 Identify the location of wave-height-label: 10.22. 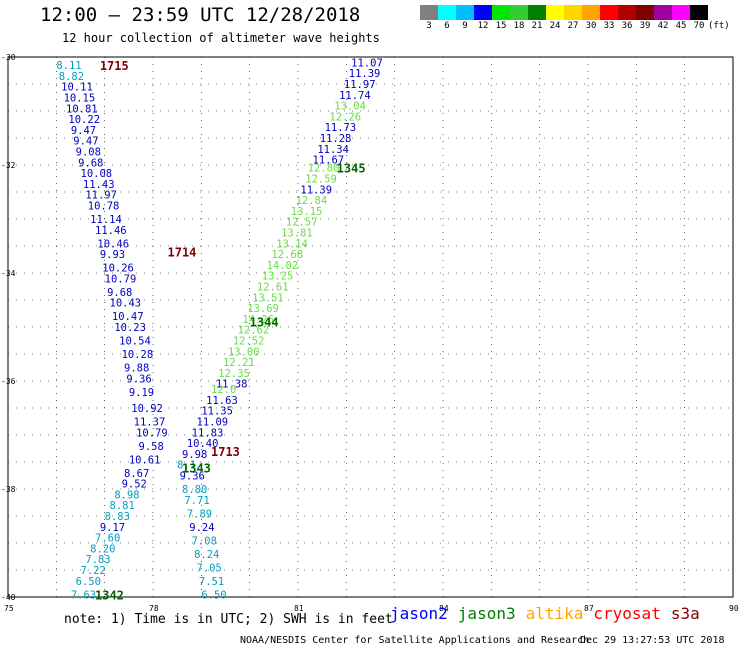
(84, 120).